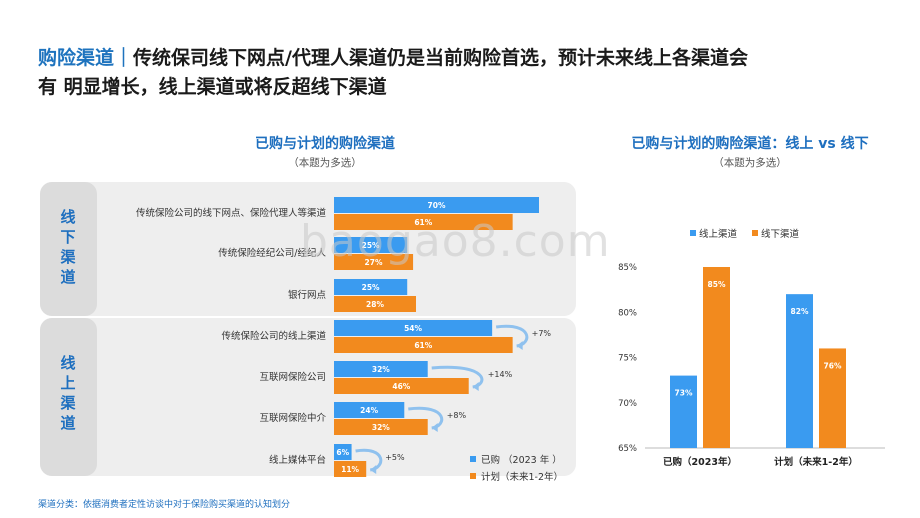  Describe the element at coordinates (500, 374) in the screenshot. I see `growth-annotation: +14%` at that location.